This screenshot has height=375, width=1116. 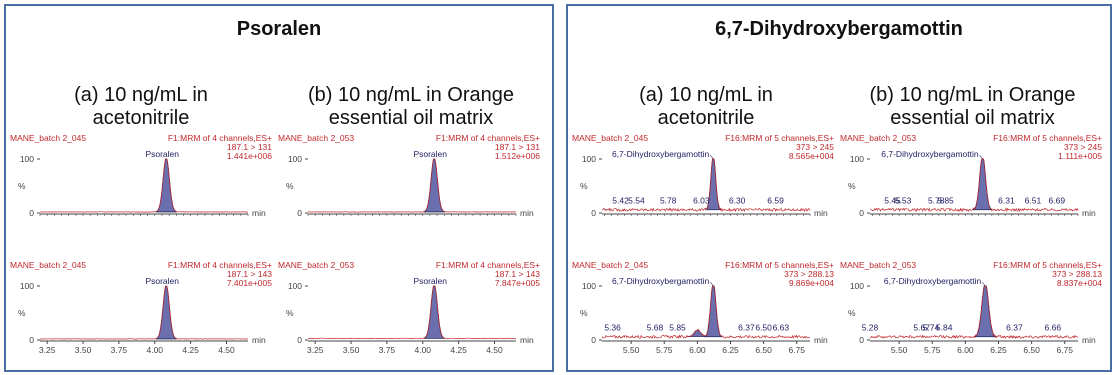 I want to click on transition-label: 187.1 > 143, so click(x=517, y=274).